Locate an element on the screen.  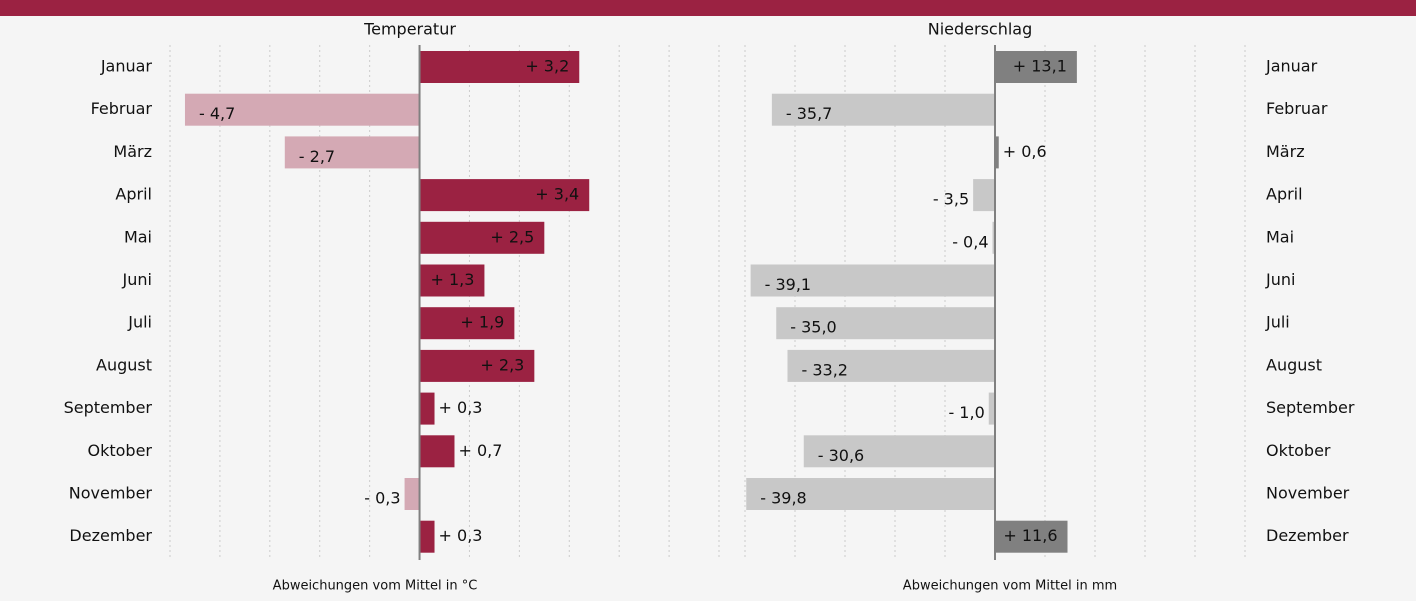
value-label: + 0,6 is located at coordinates (1025, 151).